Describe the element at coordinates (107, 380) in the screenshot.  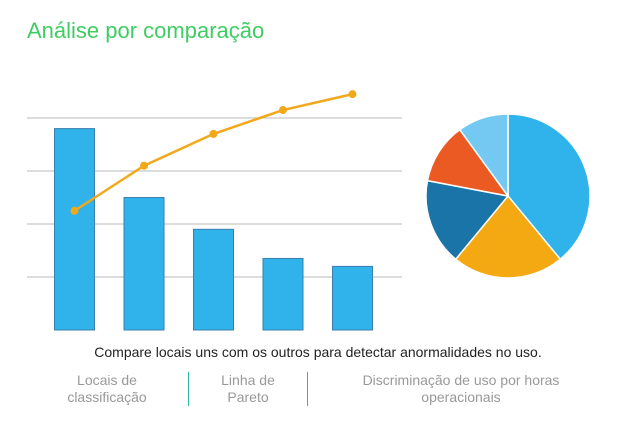
I see `tab-ranking-line1: Locais de` at that location.